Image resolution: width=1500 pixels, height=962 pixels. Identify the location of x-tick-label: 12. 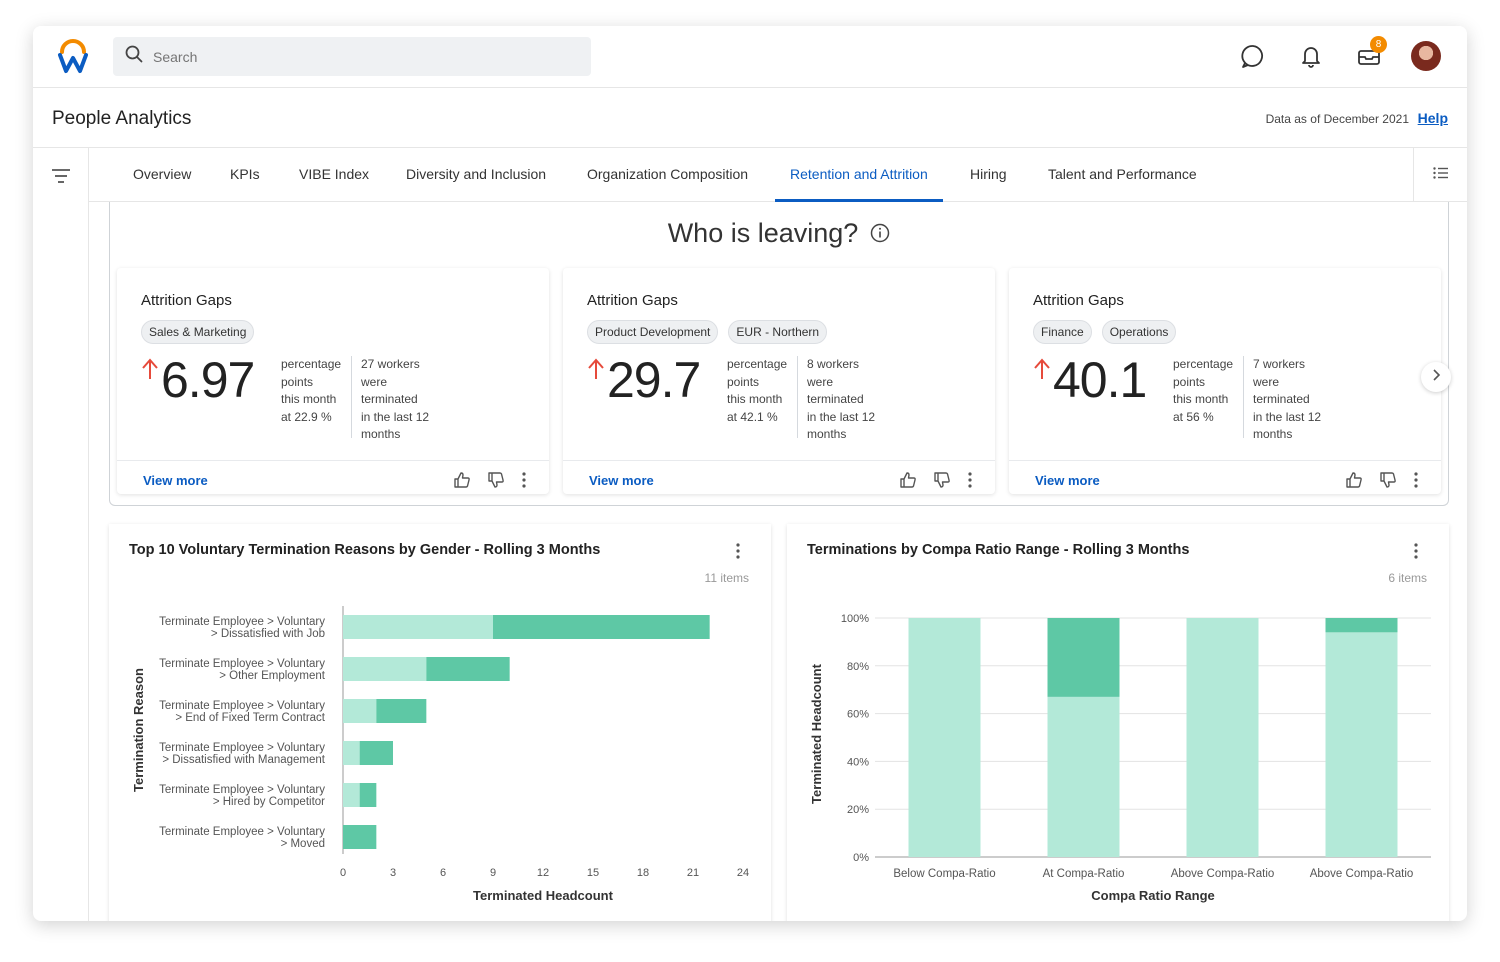
(543, 873).